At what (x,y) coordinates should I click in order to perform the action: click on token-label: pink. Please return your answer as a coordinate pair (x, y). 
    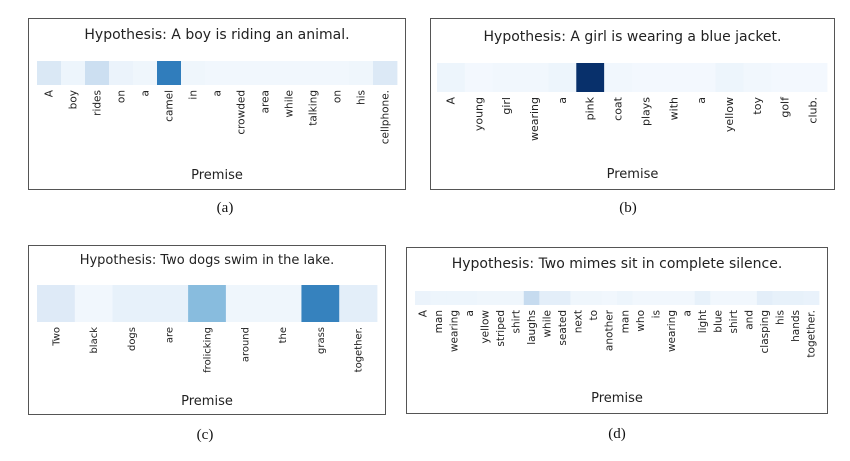
    Looking at the image, I should click on (590, 108).